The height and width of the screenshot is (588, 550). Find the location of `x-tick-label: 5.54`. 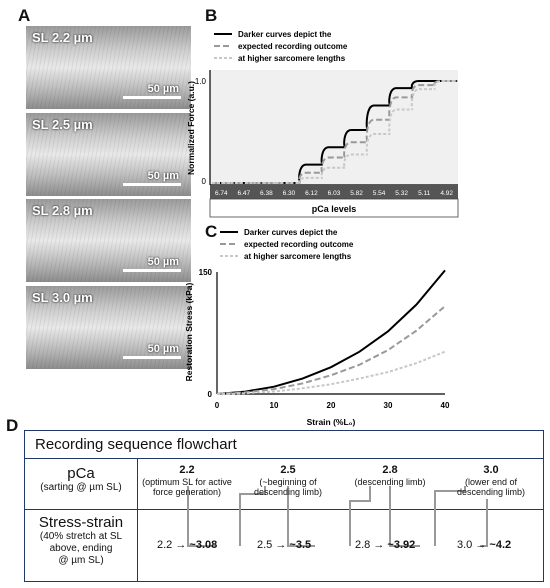

x-tick-label: 5.54 is located at coordinates (379, 193).